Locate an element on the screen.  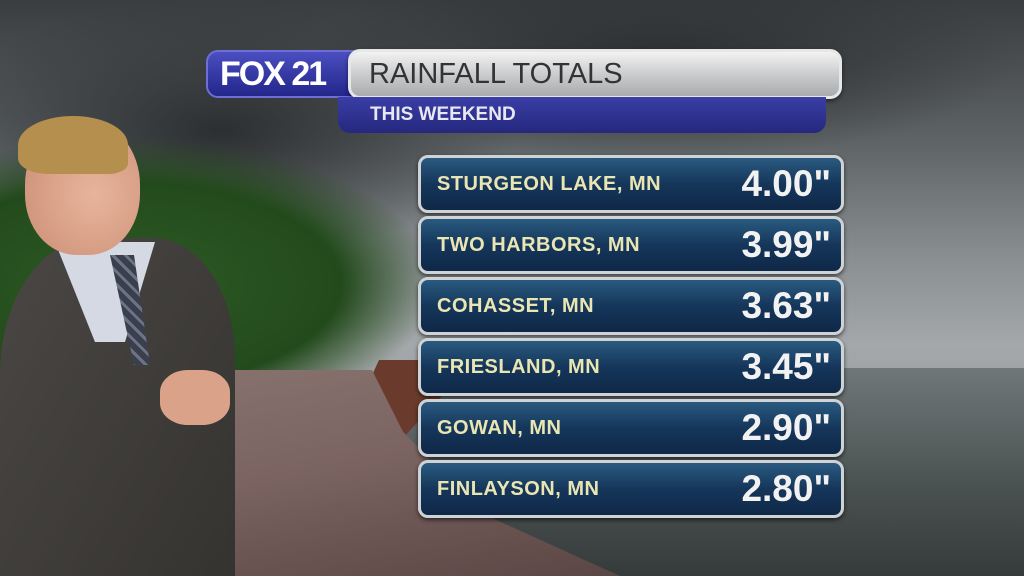
rainfall-value: 3.45" is located at coordinates (786, 366).